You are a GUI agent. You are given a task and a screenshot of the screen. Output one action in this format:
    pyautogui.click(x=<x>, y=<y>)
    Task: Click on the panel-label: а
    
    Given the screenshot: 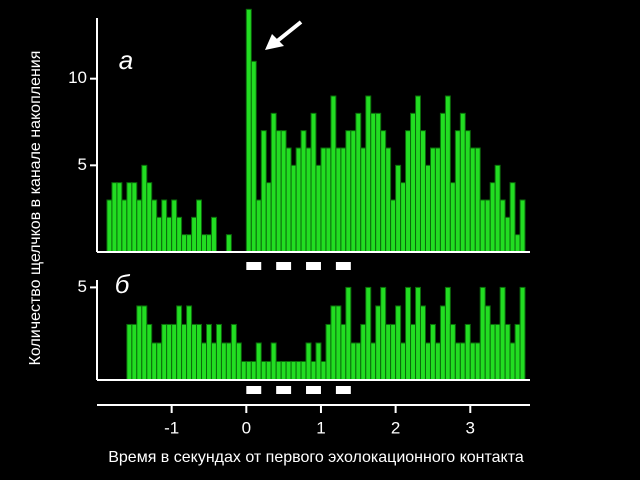 What is the action you would take?
    pyautogui.click(x=126, y=60)
    